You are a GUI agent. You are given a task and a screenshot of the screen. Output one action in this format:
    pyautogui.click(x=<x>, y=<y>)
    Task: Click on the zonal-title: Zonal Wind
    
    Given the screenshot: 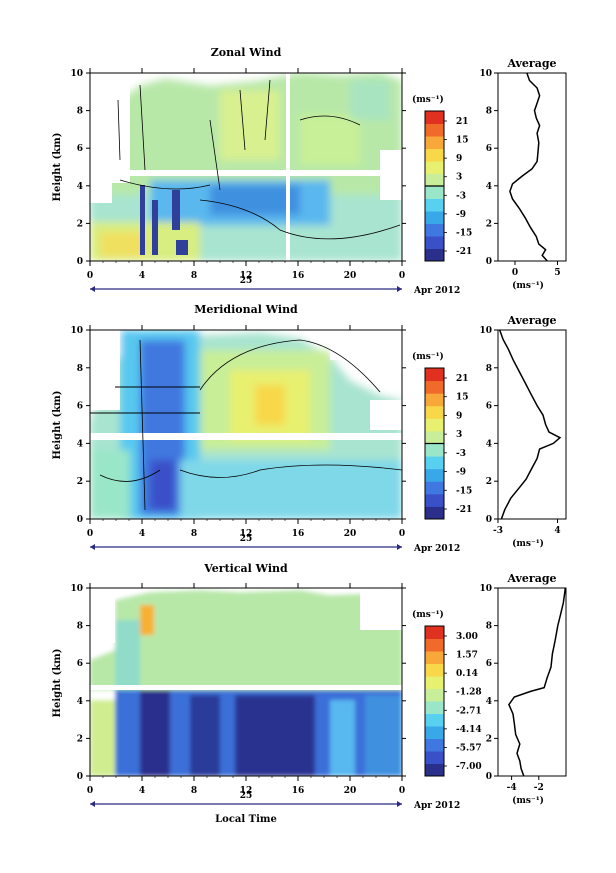 What is the action you would take?
    pyautogui.click(x=246, y=52)
    